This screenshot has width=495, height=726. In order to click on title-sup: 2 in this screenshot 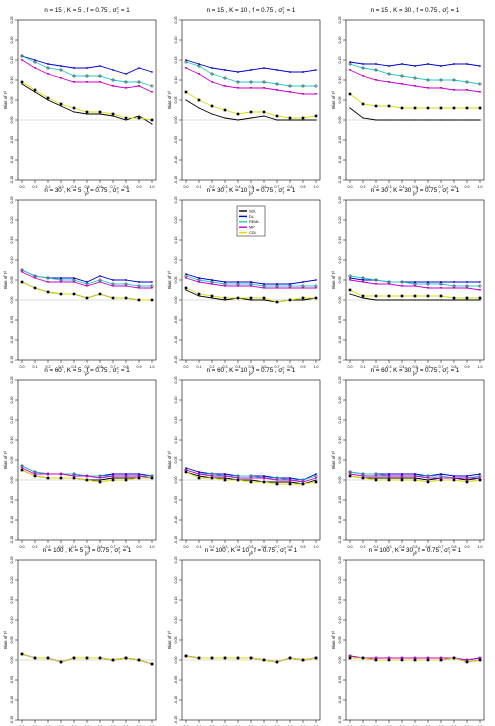, I will do `click(117, 368)`.